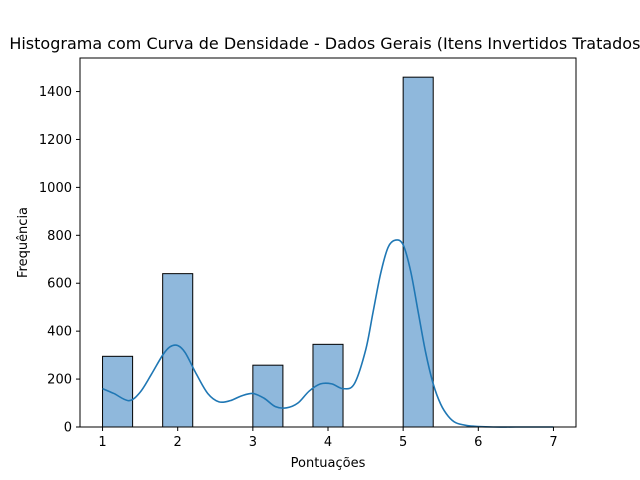 Image resolution: width=640 pixels, height=480 pixels. I want to click on x-tick-label: 1, so click(102, 442).